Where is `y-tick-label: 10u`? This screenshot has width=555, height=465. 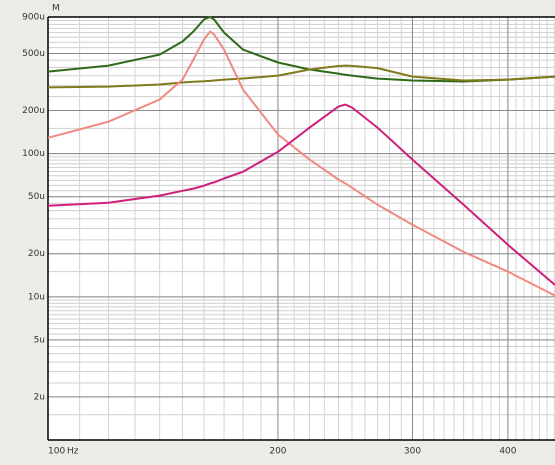 y-tick-label: 10u is located at coordinates (36, 297).